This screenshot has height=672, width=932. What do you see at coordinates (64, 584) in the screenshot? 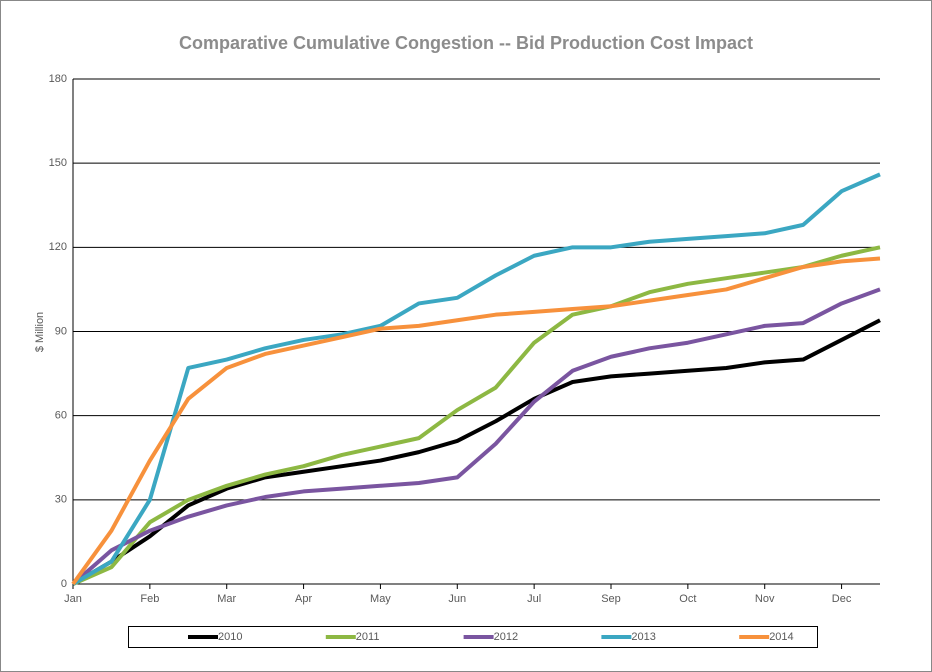
I see `y-tick-label: 0` at bounding box center [64, 584].